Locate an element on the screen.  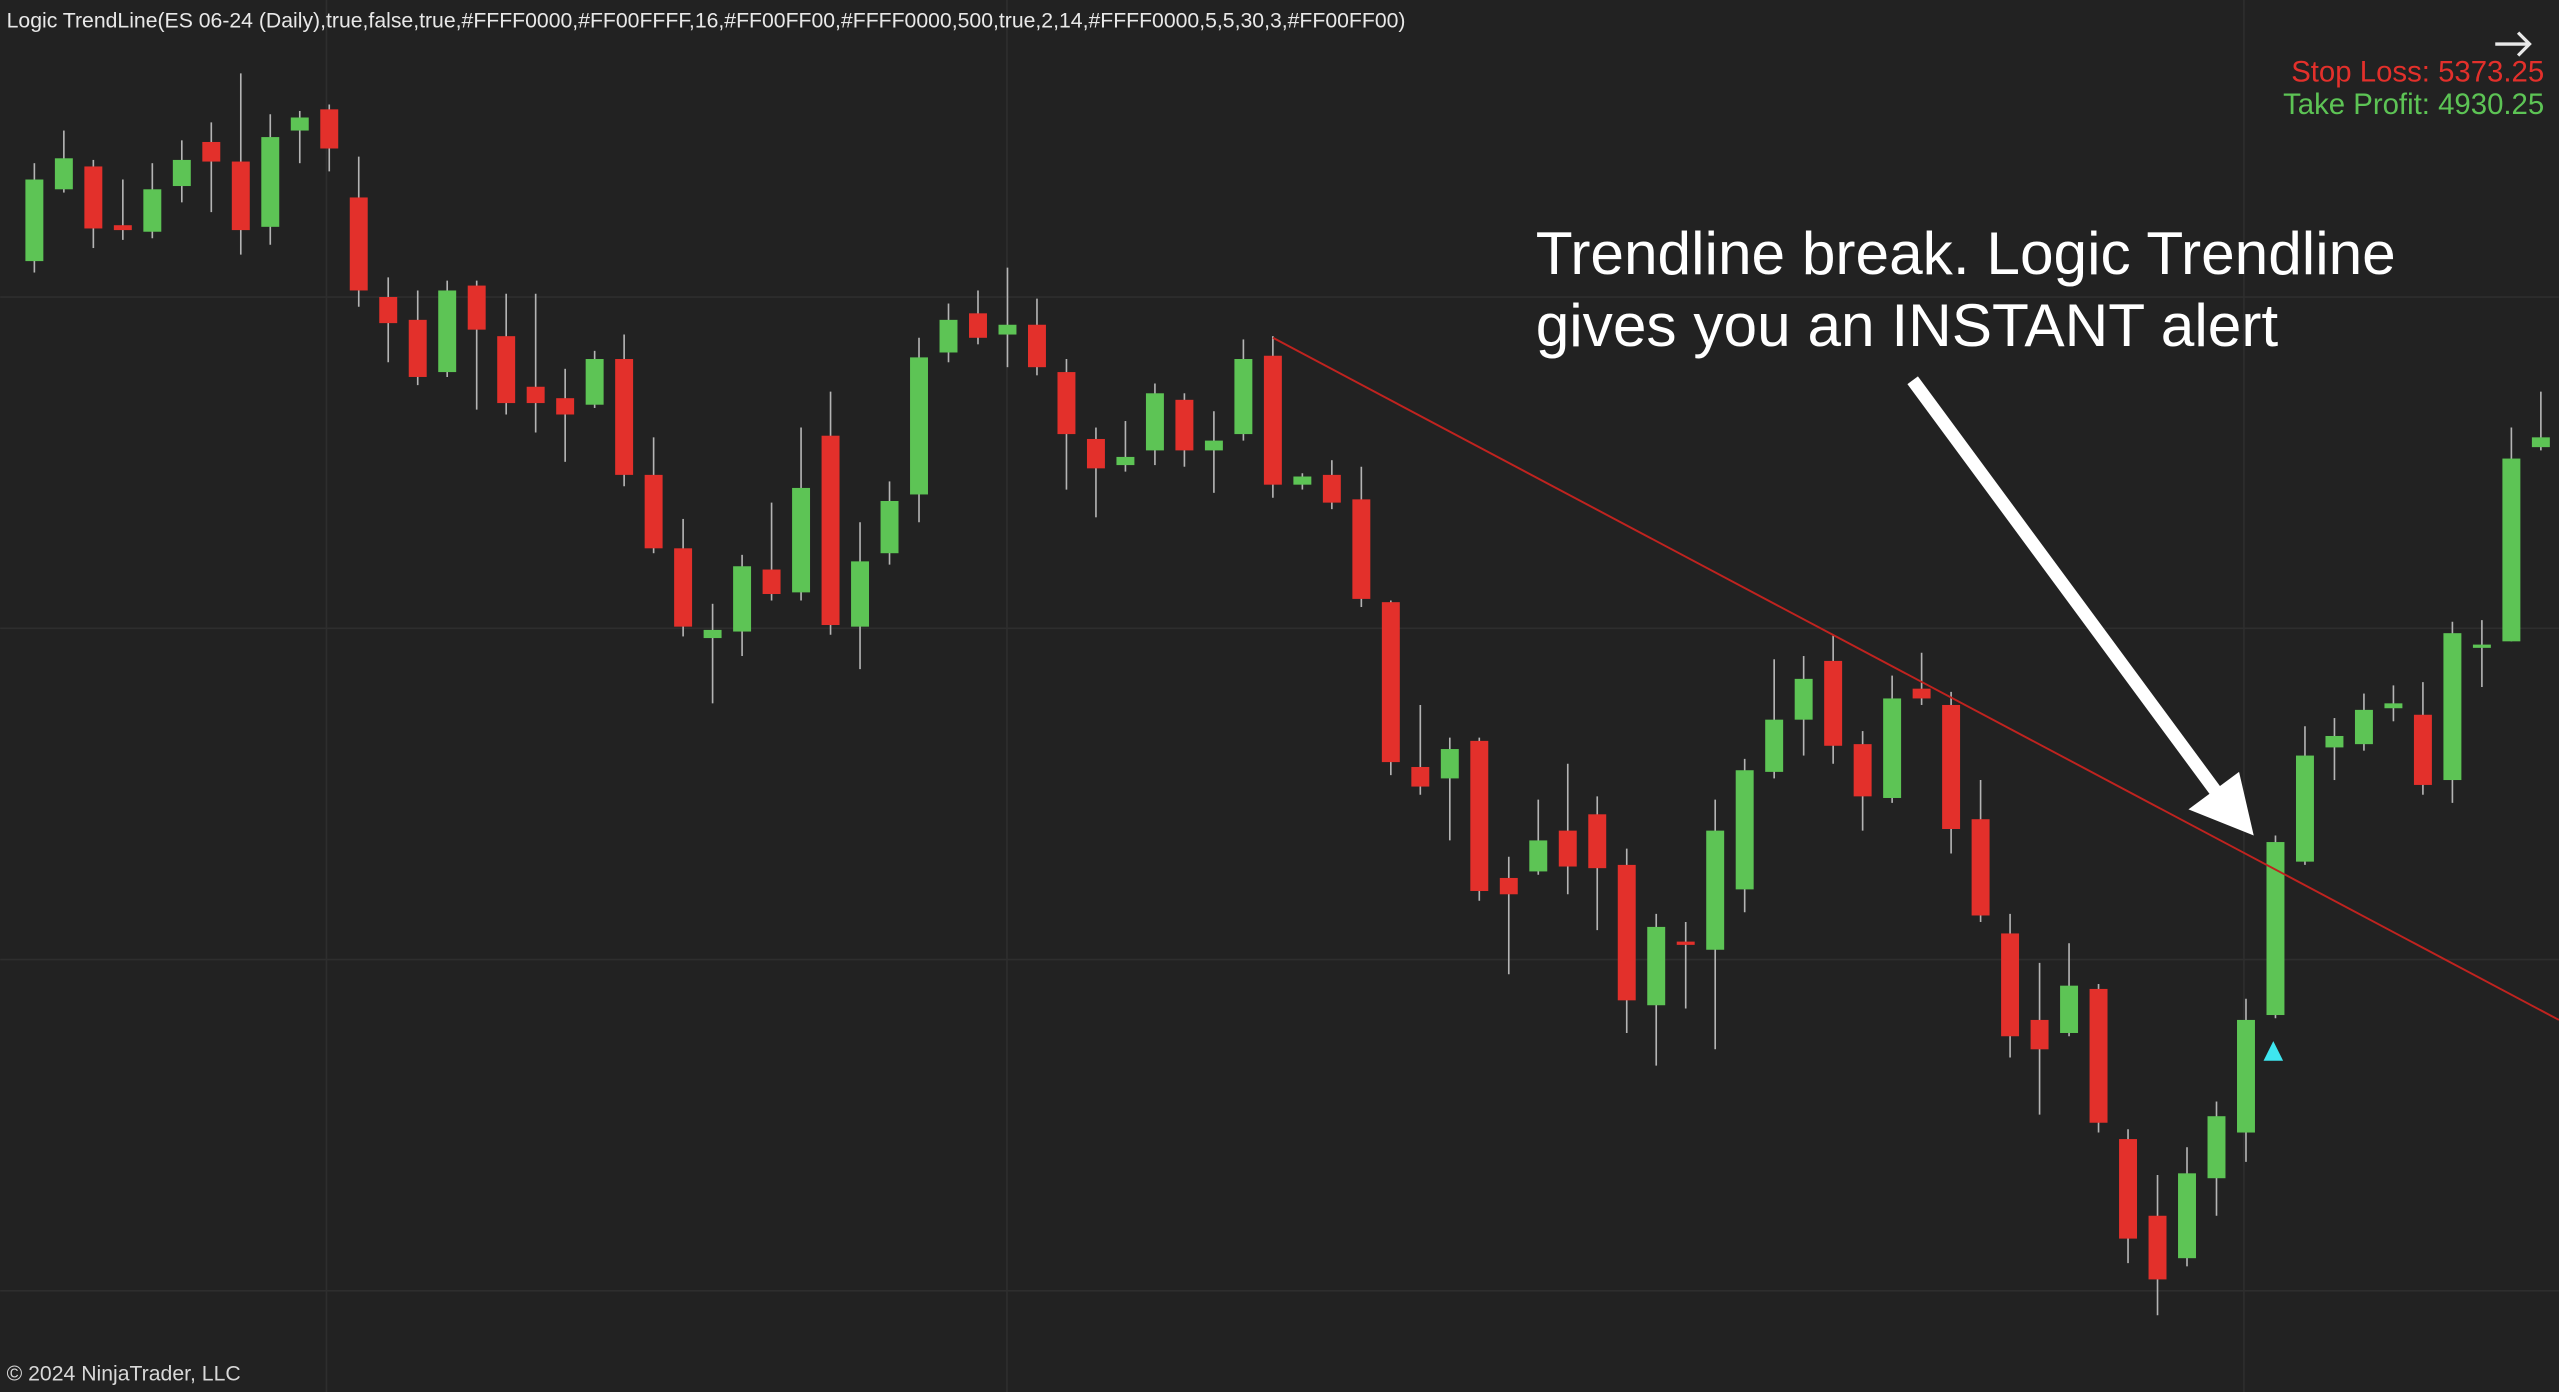
annotation-line: gives you an INSTANT alert is located at coordinates (1907, 325).